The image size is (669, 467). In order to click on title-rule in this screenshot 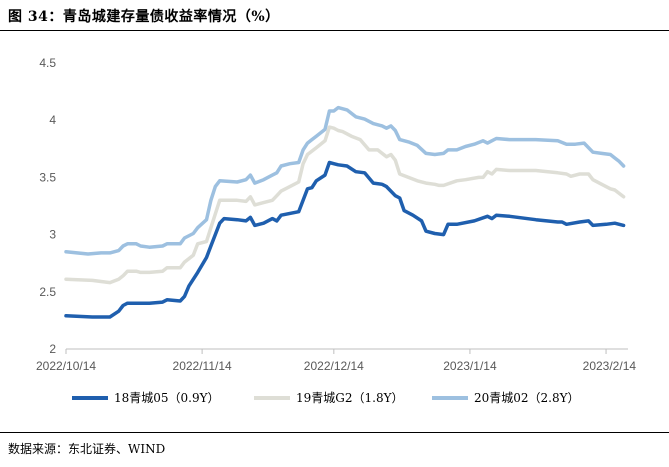, I will do `click(334, 30)`.